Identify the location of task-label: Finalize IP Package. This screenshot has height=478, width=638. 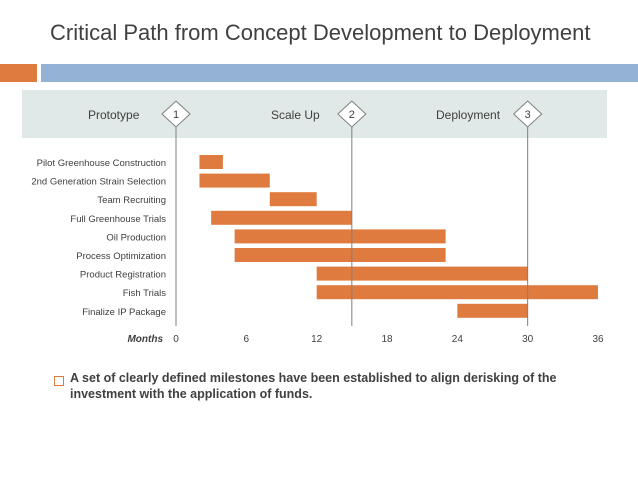
(124, 312).